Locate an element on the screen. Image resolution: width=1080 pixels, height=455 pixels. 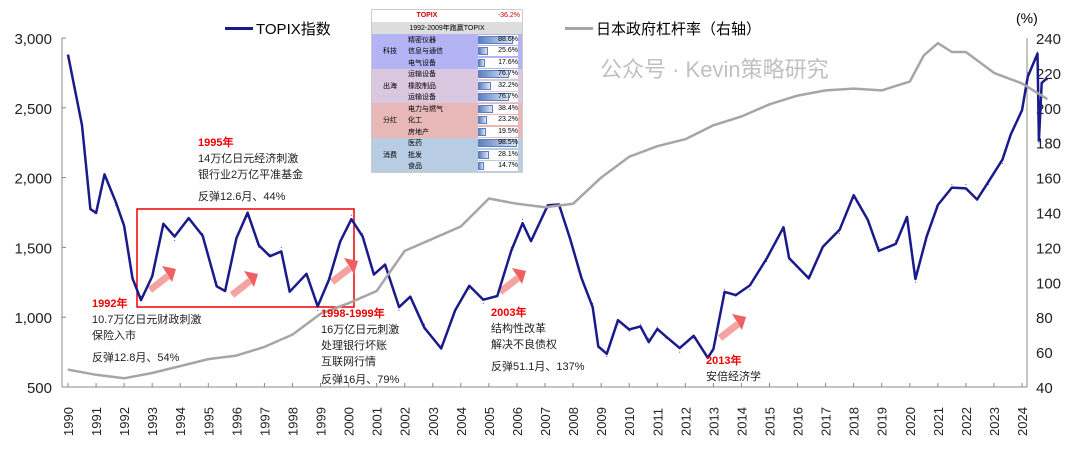
rebound-arrow-head is located at coordinates (351, 266).